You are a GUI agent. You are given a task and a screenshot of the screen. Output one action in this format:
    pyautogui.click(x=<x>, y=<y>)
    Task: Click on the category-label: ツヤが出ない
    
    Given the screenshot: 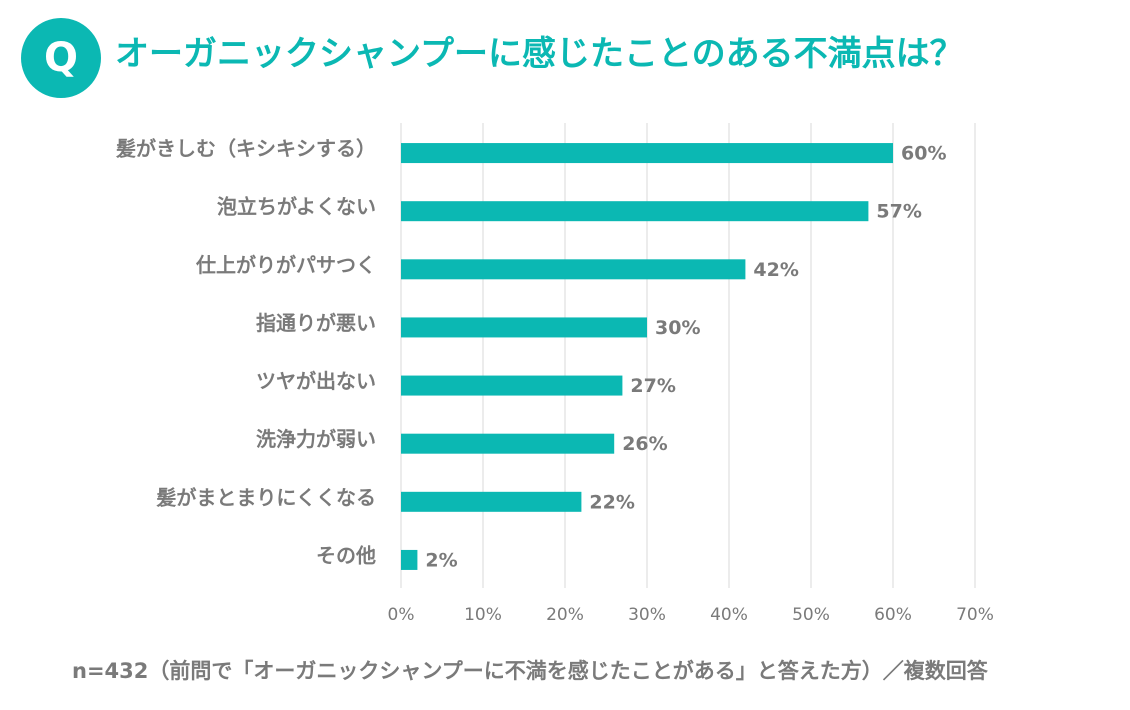 What is the action you would take?
    pyautogui.click(x=316, y=381)
    